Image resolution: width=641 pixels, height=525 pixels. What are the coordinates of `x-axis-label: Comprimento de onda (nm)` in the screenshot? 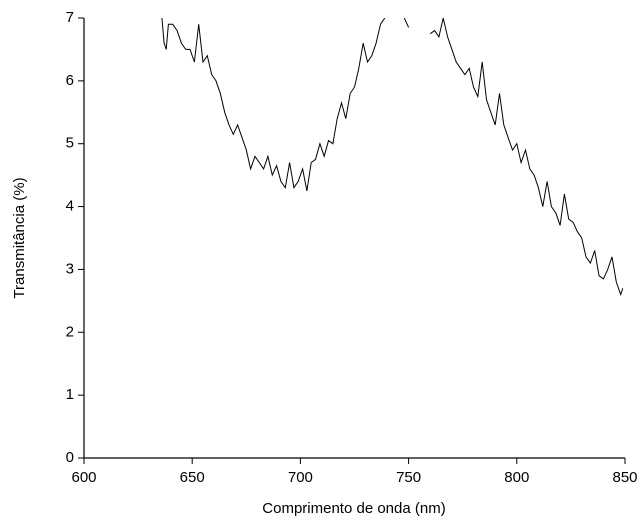 It's located at (353, 508).